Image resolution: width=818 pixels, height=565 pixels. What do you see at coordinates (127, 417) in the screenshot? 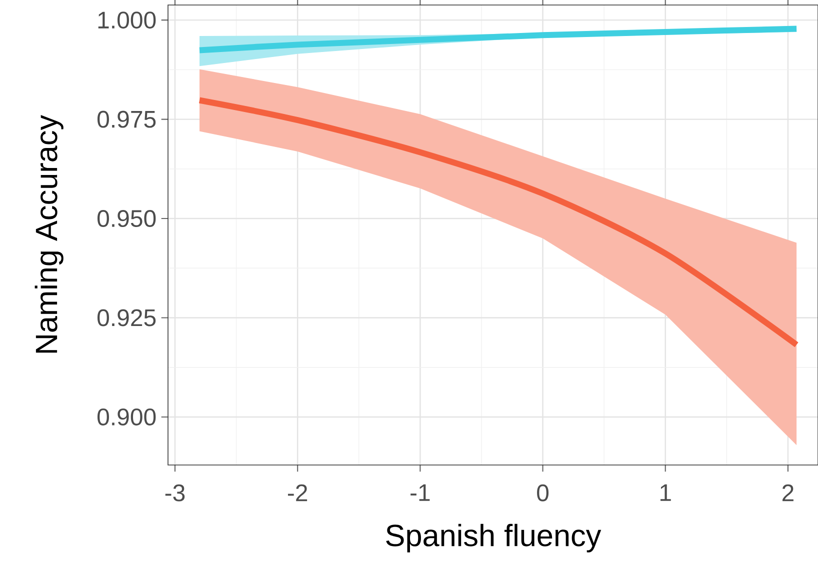
I see `y-tick-label: 0.900` at bounding box center [127, 417].